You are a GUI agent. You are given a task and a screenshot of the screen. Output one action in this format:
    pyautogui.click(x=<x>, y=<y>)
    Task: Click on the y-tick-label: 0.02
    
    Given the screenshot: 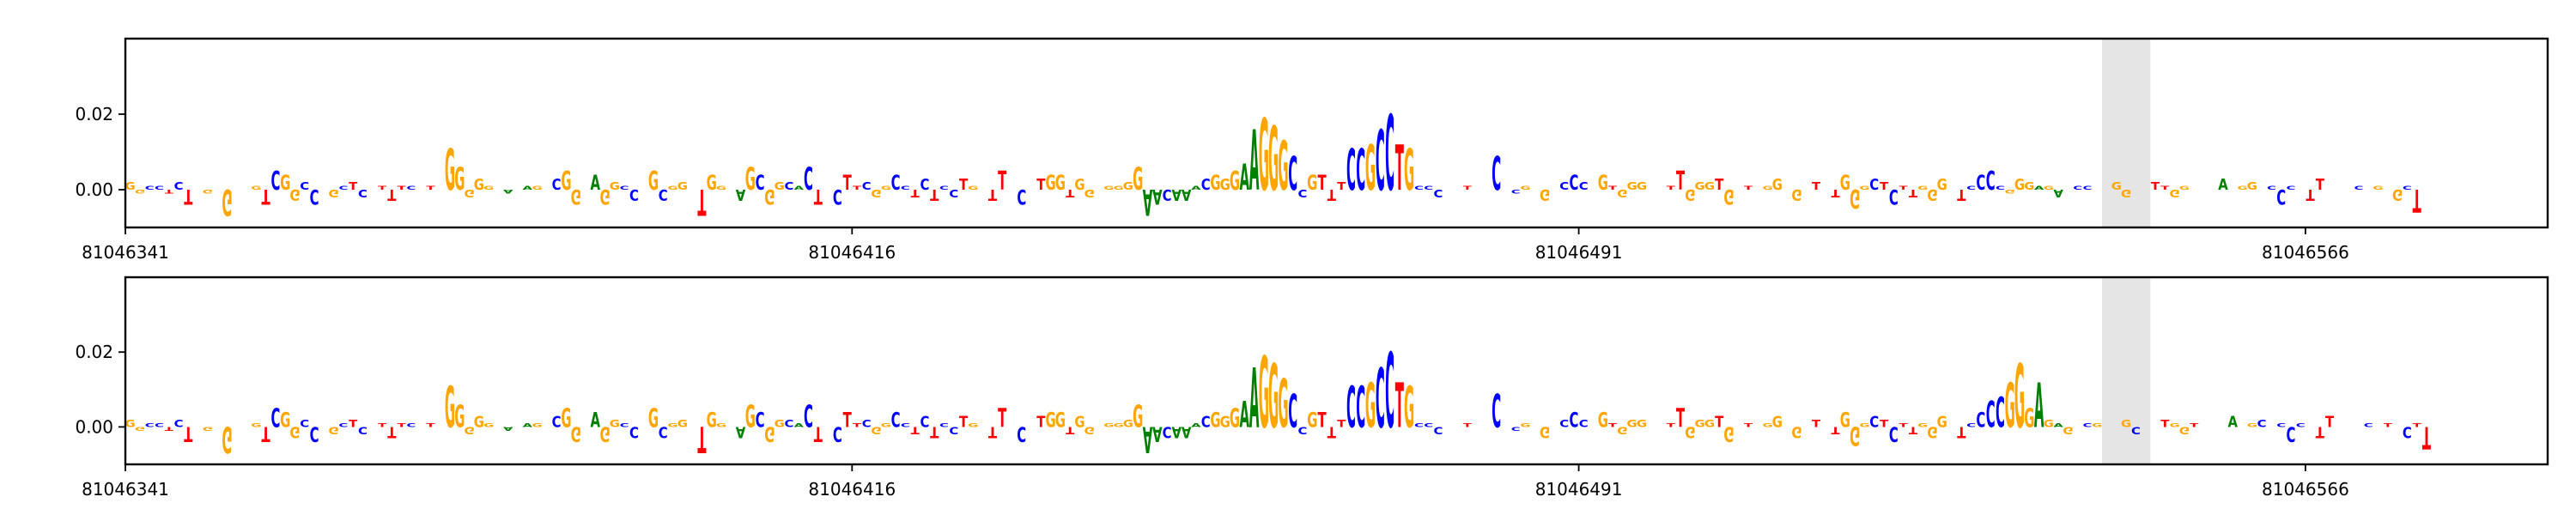 What is the action you would take?
    pyautogui.click(x=94, y=352)
    